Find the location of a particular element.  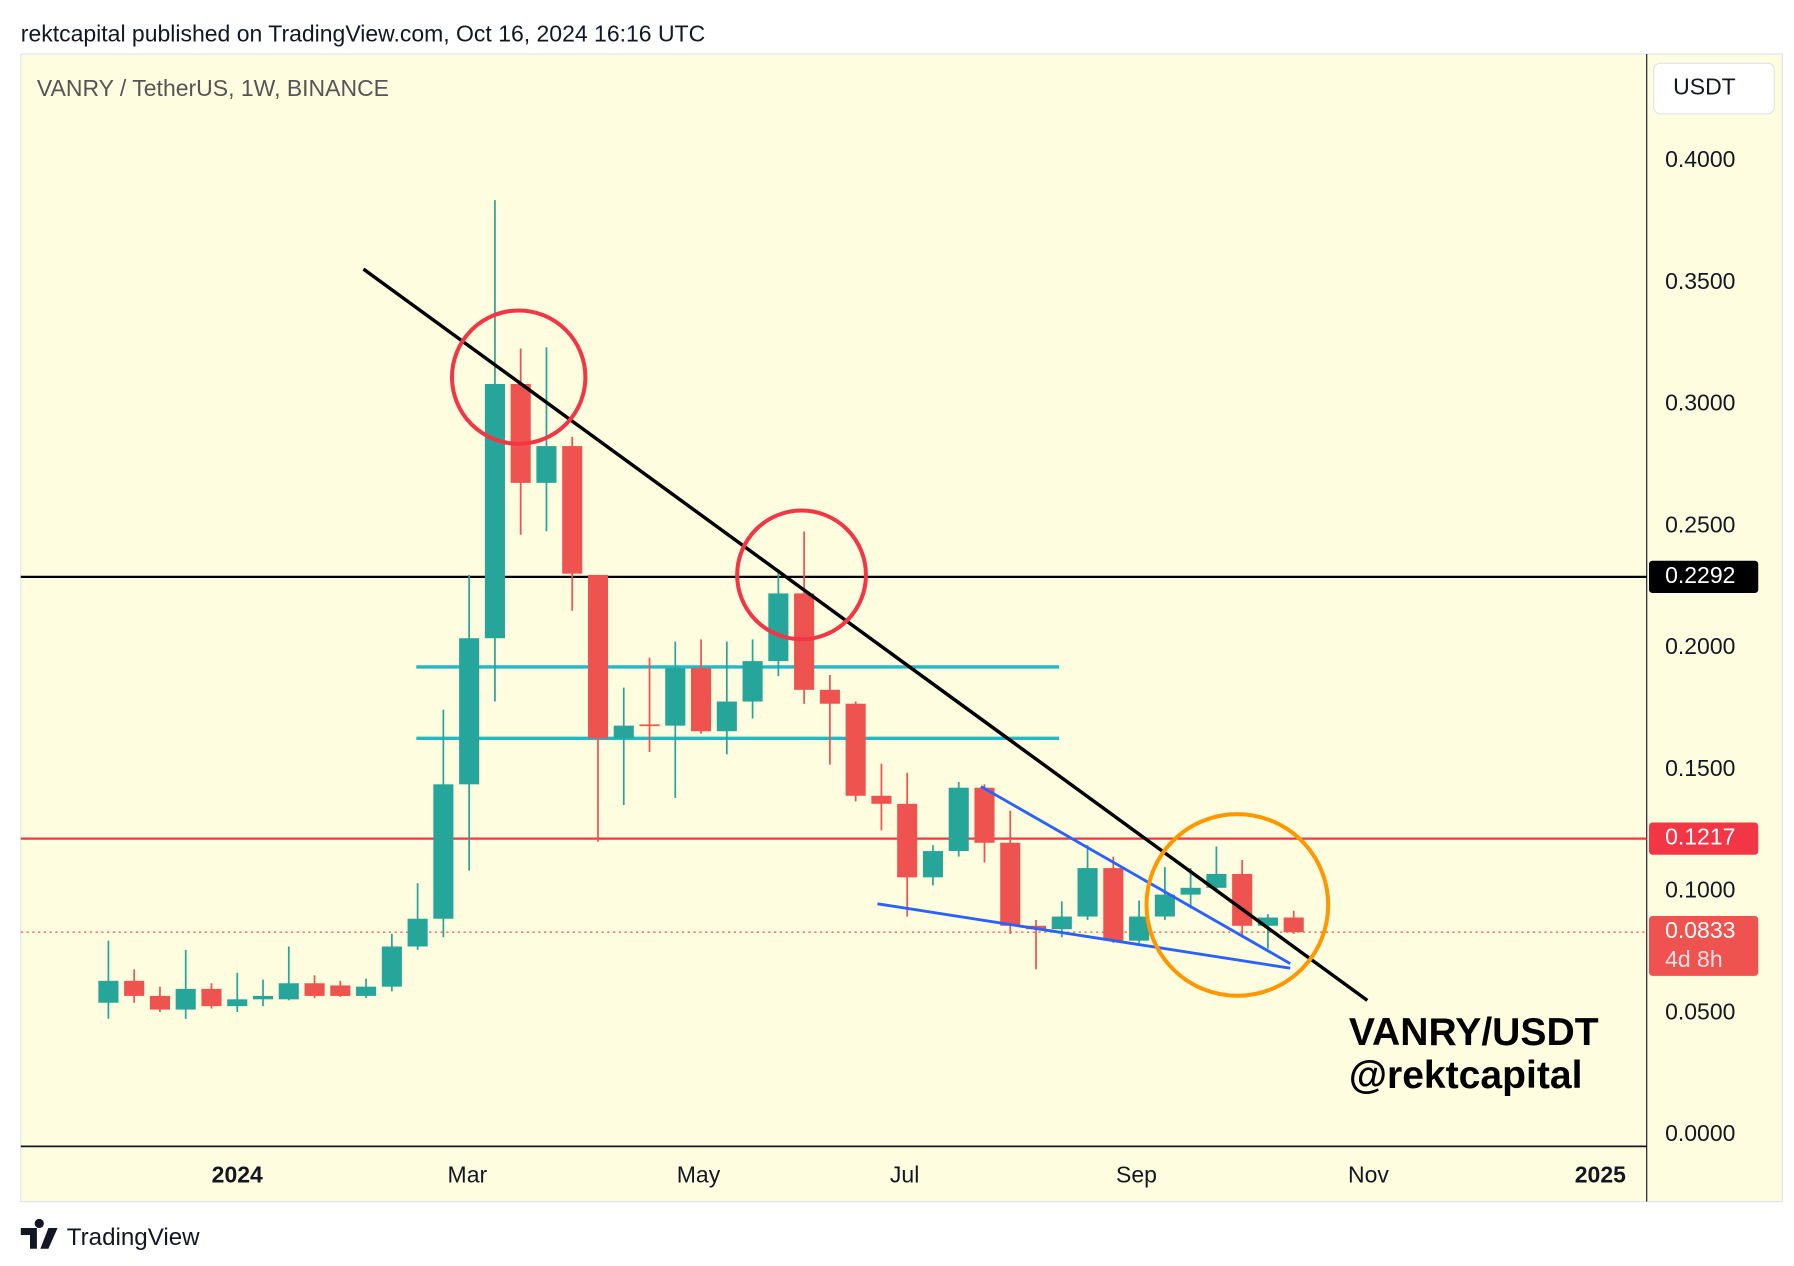

wedge-lower is located at coordinates (1084, 936).